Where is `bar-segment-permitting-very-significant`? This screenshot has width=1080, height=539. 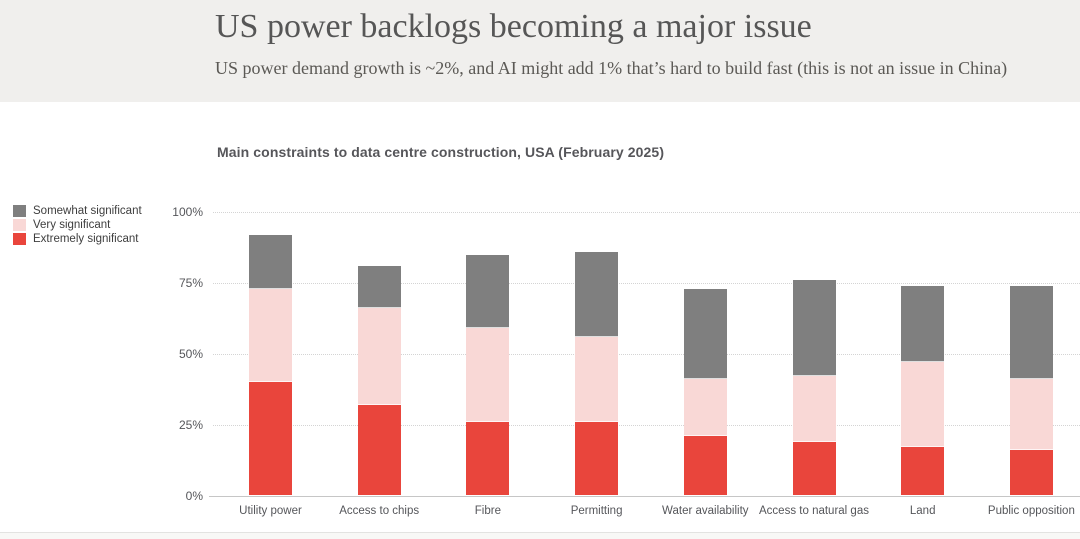 bar-segment-permitting-very-significant is located at coordinates (597, 379).